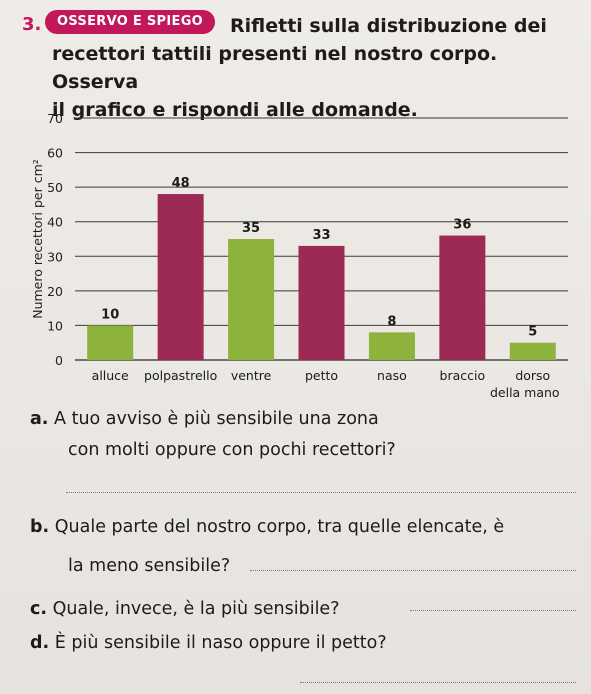  Describe the element at coordinates (196, 609) in the screenshot. I see `question-c-text: Quale, invece, è la più sensibile?` at that location.